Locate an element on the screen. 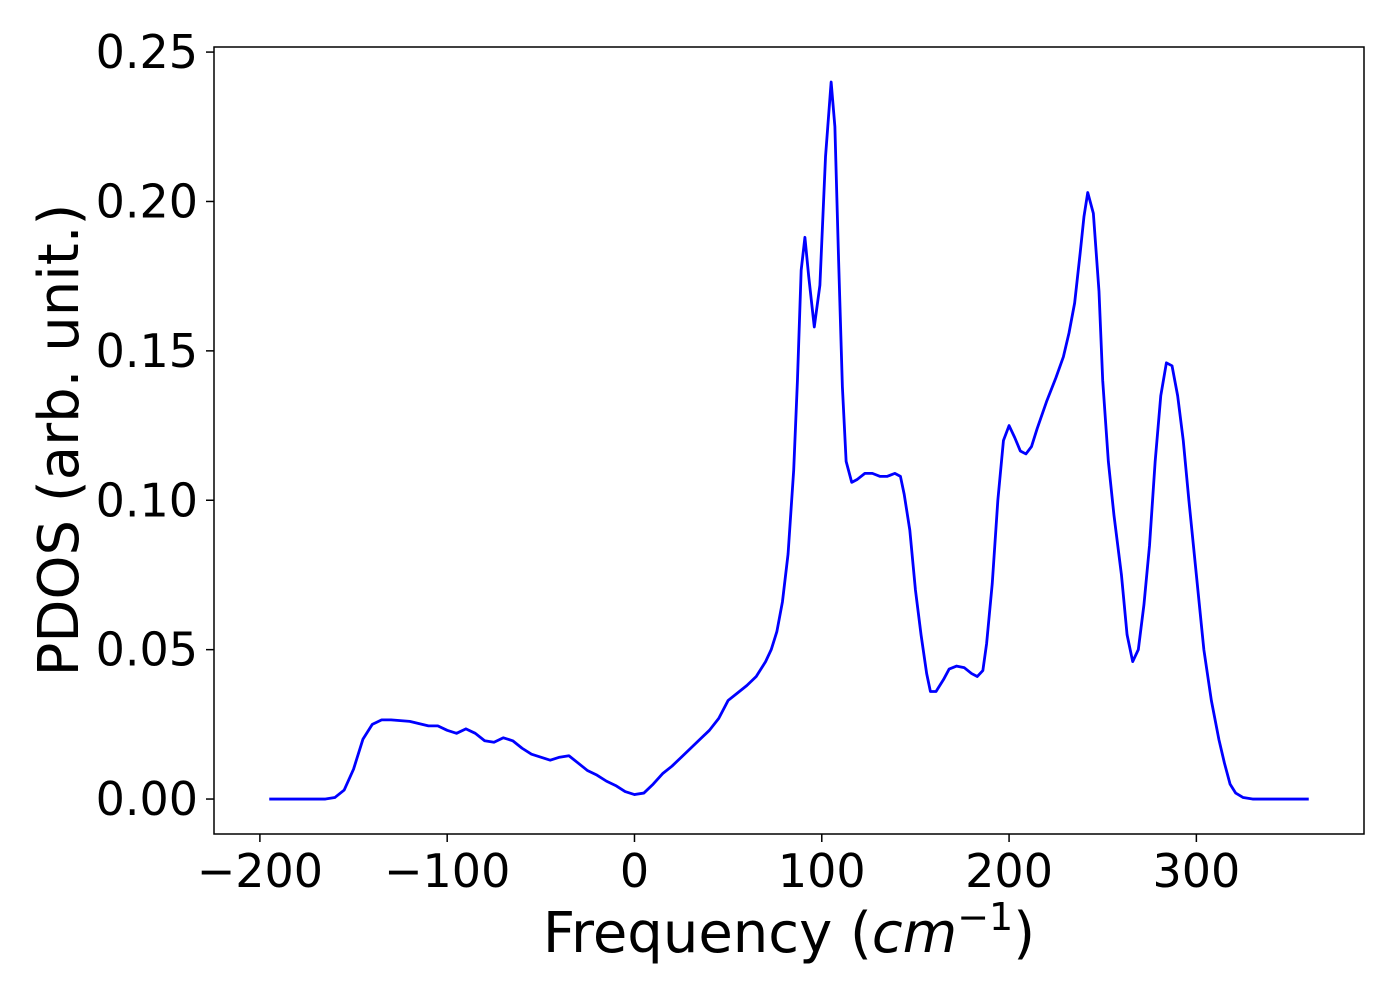  x-label-unit: cm is located at coordinates (914, 933).